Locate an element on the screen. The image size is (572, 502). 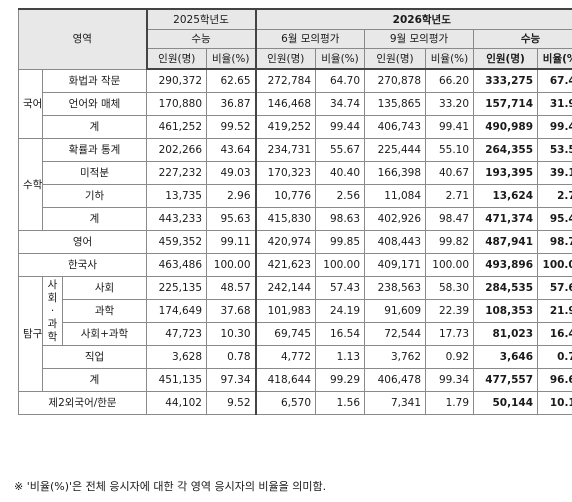
cell-count: 290,372 is located at coordinates (176, 80).